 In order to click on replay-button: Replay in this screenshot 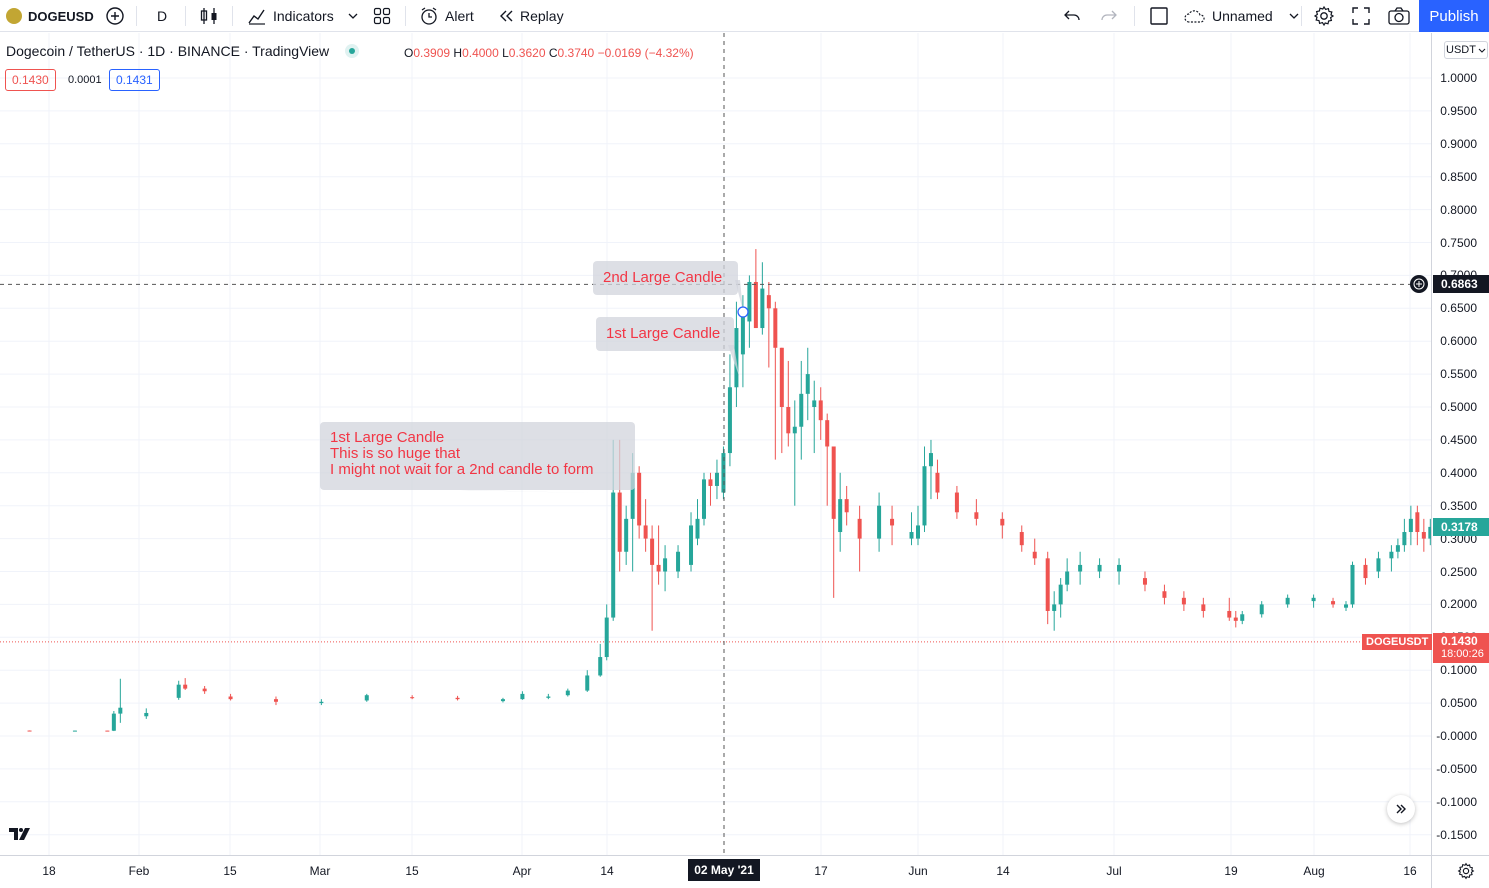, I will do `click(531, 16)`.